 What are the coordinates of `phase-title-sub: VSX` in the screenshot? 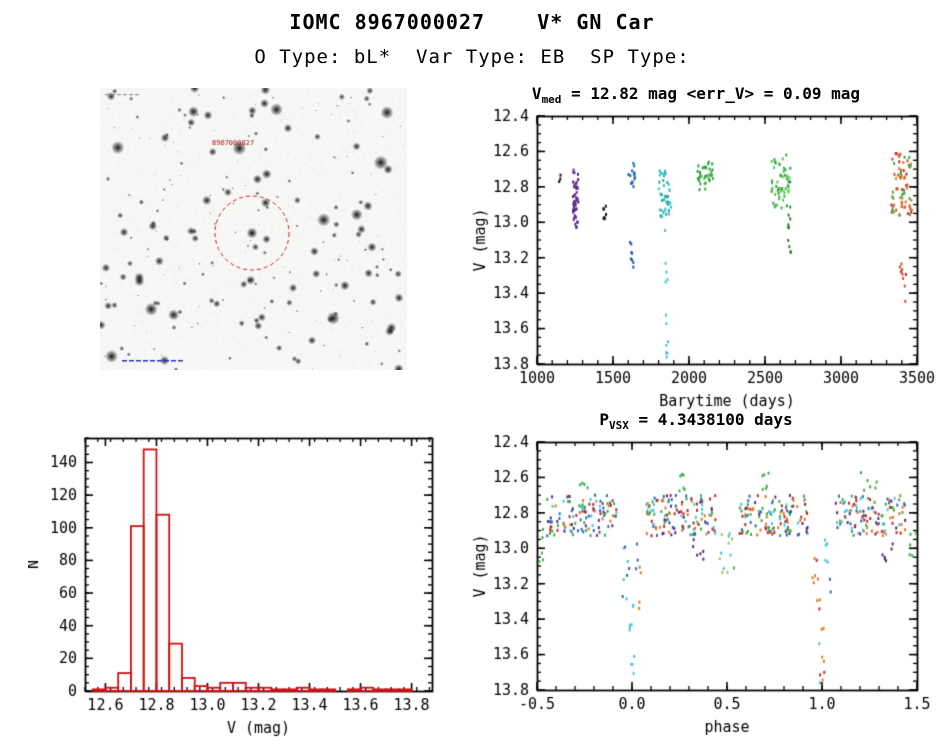 It's located at (619, 426).